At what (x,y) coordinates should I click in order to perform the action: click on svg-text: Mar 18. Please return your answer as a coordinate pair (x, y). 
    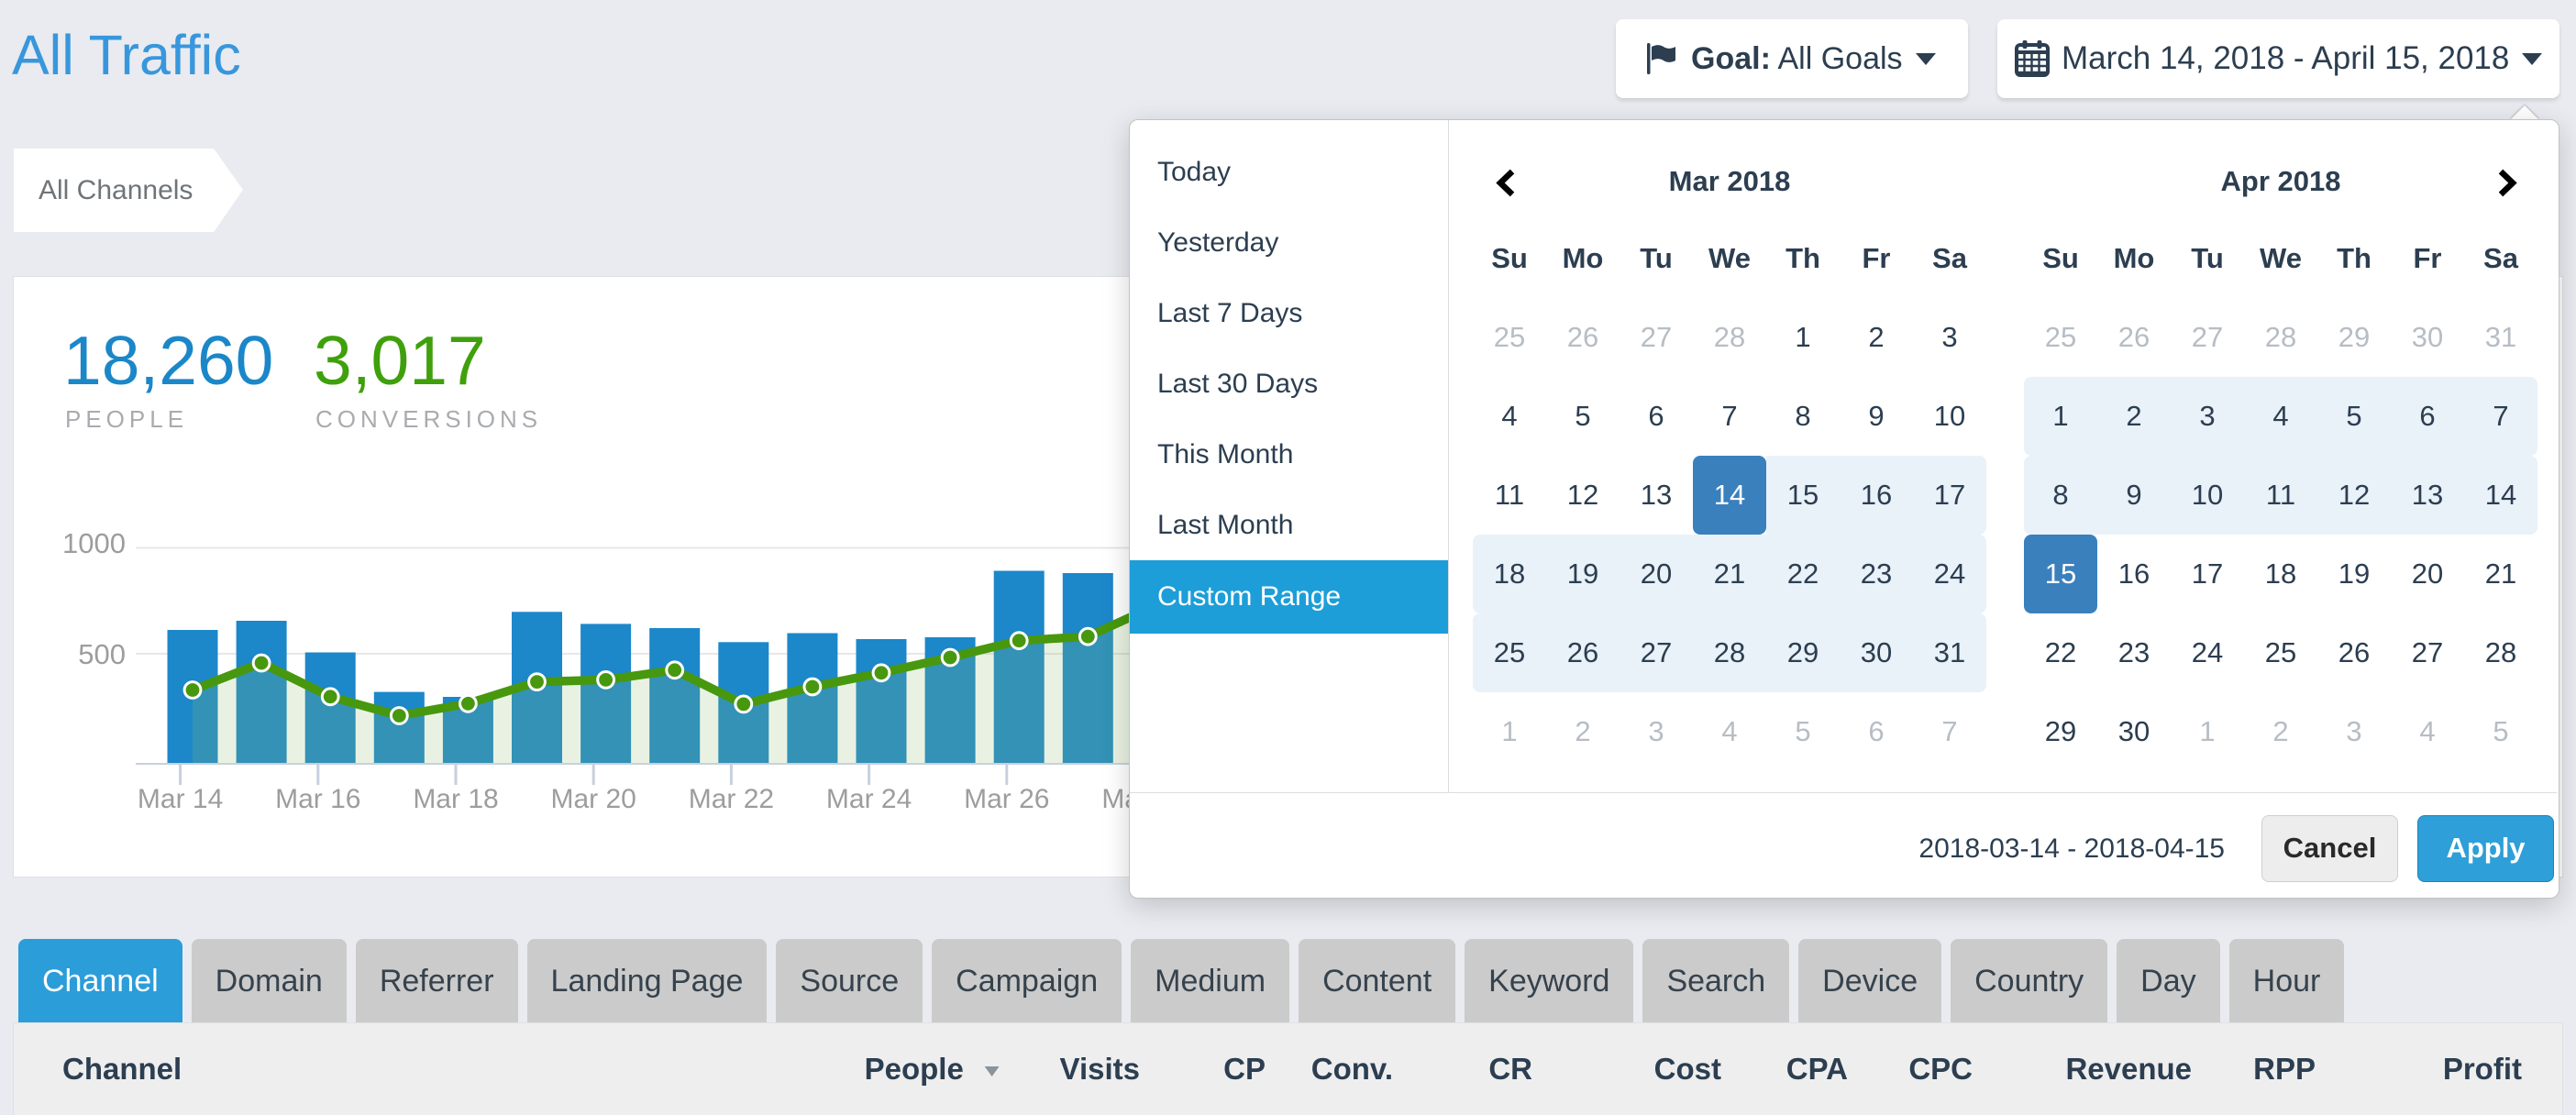
    Looking at the image, I should click on (455, 799).